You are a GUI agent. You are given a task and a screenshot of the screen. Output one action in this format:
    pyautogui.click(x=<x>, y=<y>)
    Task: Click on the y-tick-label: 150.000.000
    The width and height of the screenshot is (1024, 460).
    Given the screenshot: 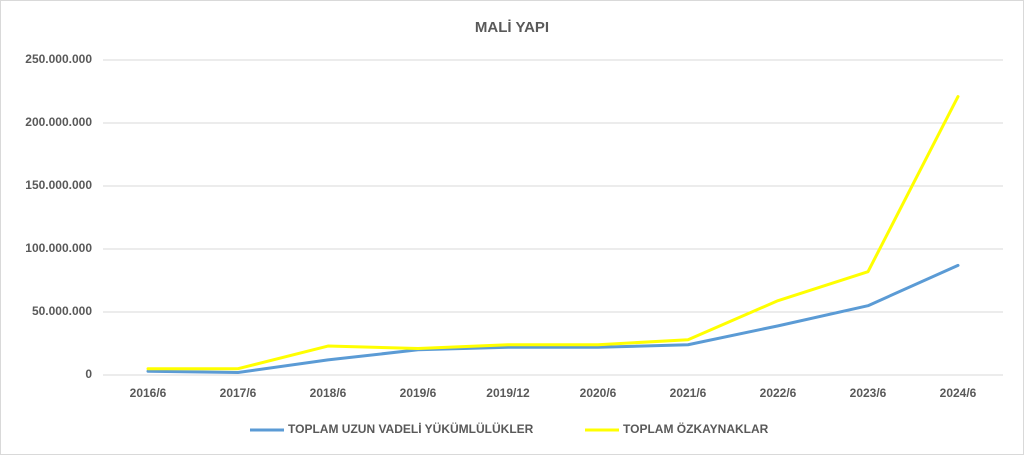 What is the action you would take?
    pyautogui.click(x=58, y=185)
    